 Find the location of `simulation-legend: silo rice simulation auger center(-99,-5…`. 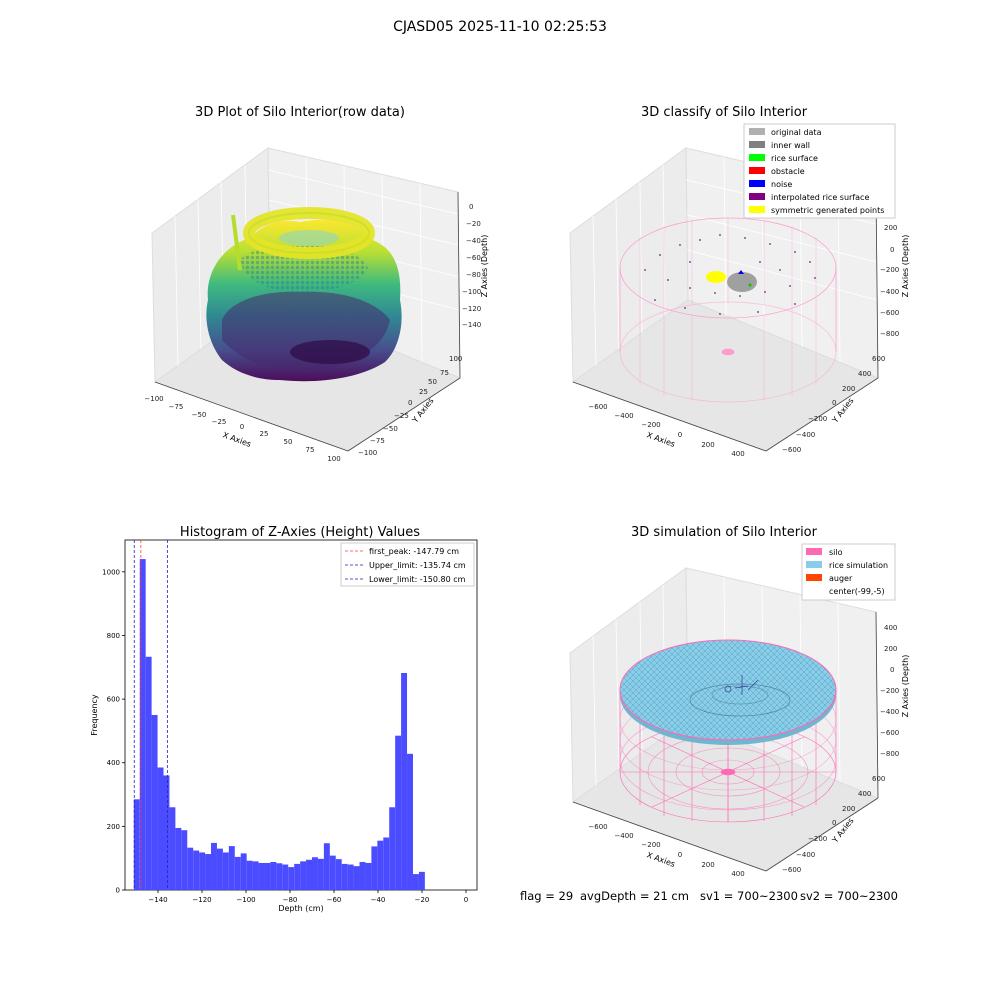

simulation-legend: silo rice simulation auger center(-99,-5… is located at coordinates (848, 572).